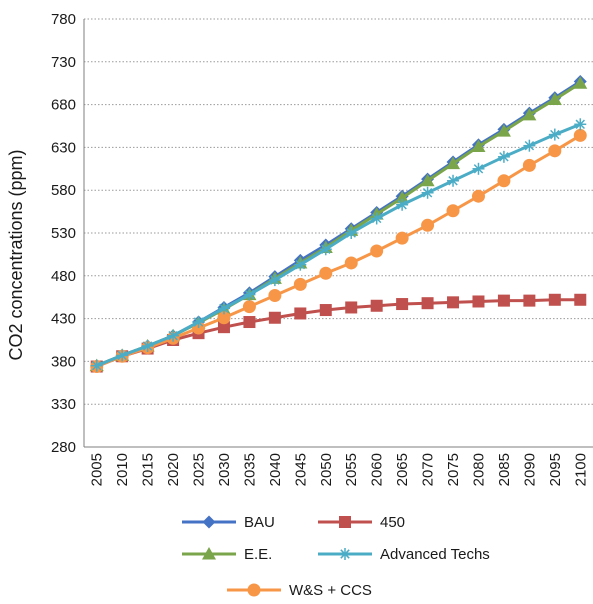  Describe the element at coordinates (351, 469) in the screenshot. I see `x-tick-label: 2055` at that location.